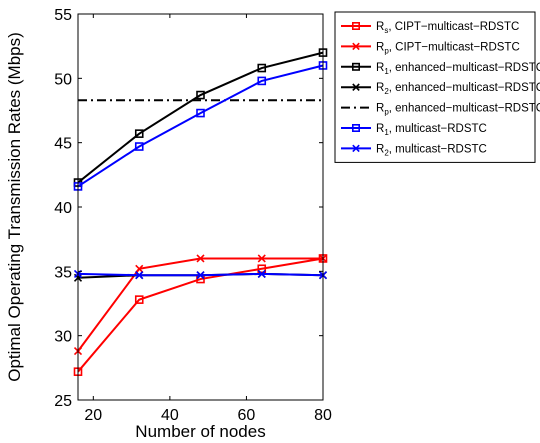 The height and width of the screenshot is (443, 540). I want to click on legend-entry: R2, enhanced−multicast−RDSTC, so click(440, 89).